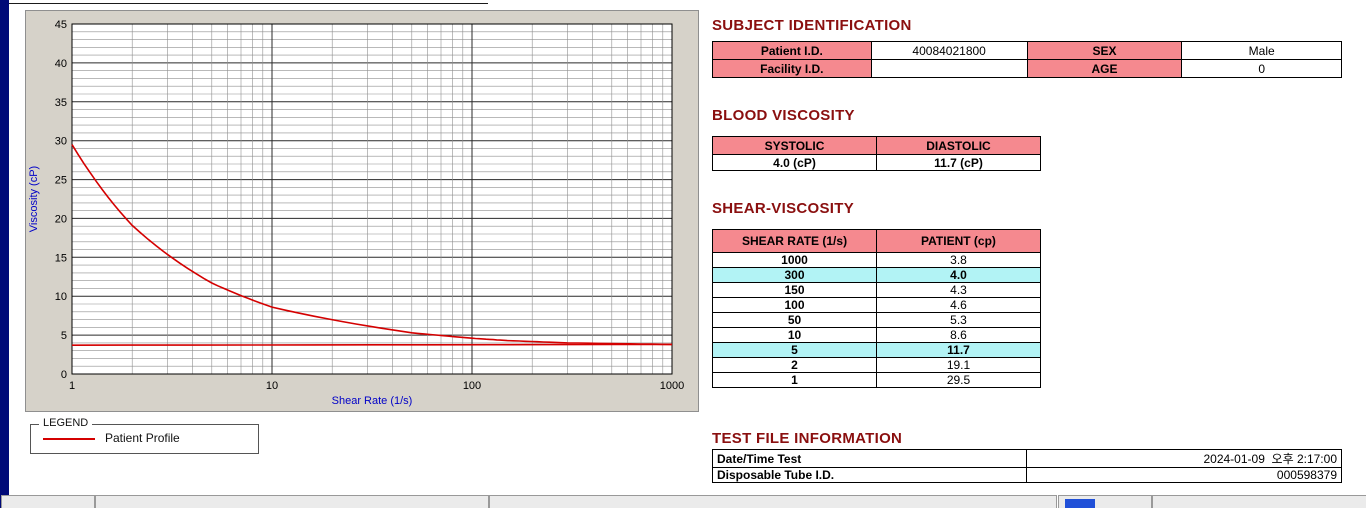 This screenshot has height=508, width=1366. I want to click on svg-text: 15, so click(61, 258).